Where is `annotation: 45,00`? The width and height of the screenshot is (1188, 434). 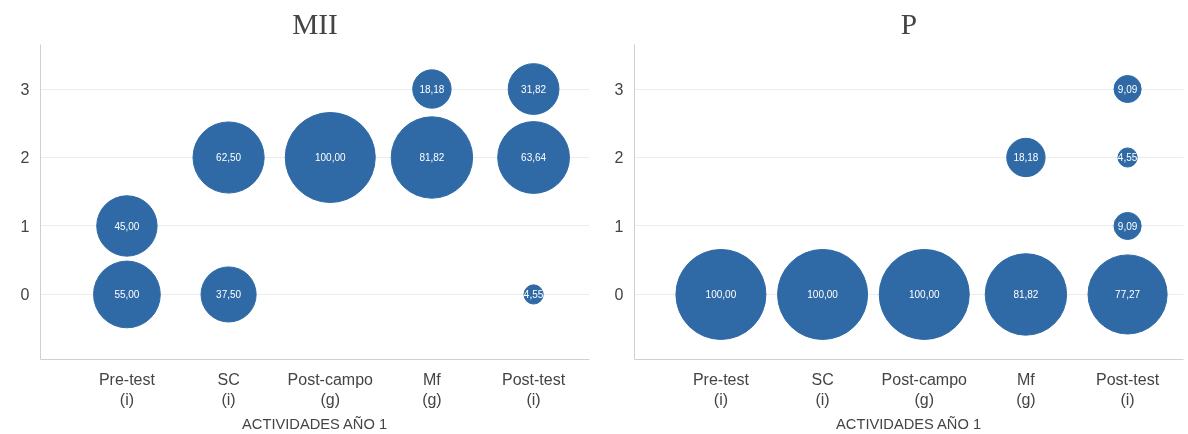 annotation: 45,00 is located at coordinates (127, 226).